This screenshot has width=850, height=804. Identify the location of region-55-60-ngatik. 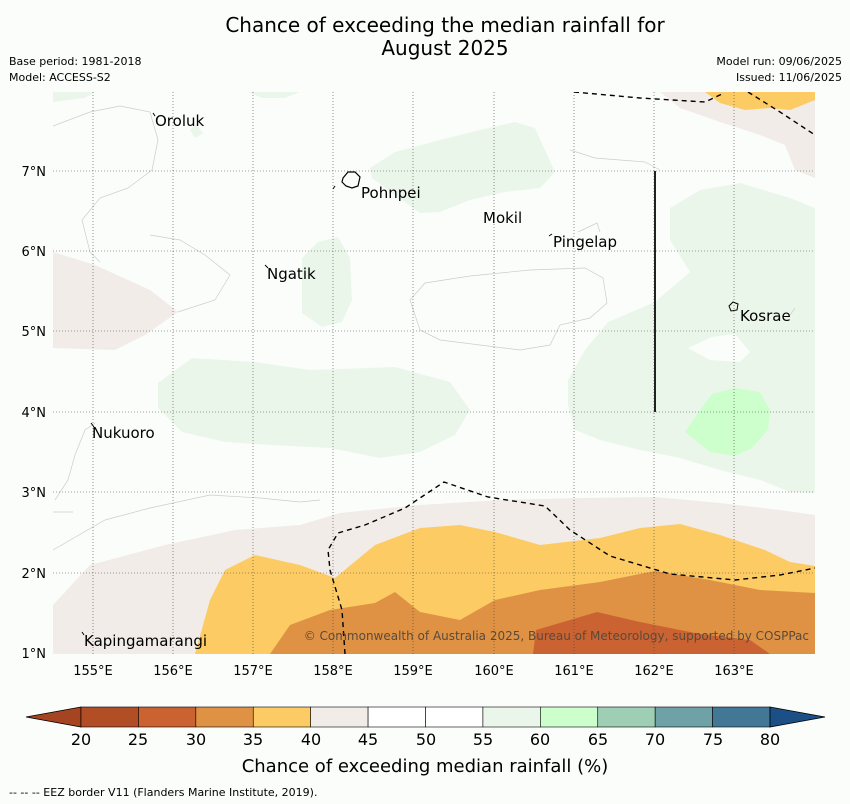
(327, 282).